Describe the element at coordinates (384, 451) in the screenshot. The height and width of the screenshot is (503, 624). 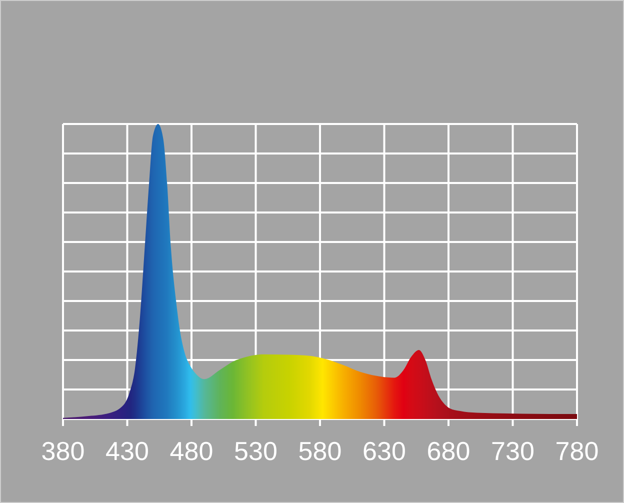
I see `x-tick-label: 630` at that location.